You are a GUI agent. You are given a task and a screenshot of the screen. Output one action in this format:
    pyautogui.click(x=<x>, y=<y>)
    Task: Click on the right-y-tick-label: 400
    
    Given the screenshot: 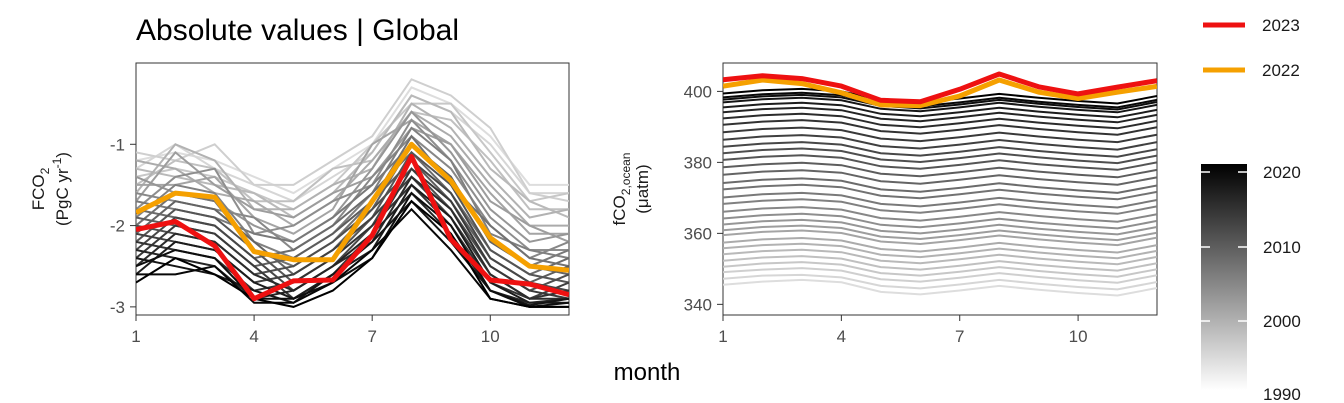 What is the action you would take?
    pyautogui.click(x=698, y=91)
    